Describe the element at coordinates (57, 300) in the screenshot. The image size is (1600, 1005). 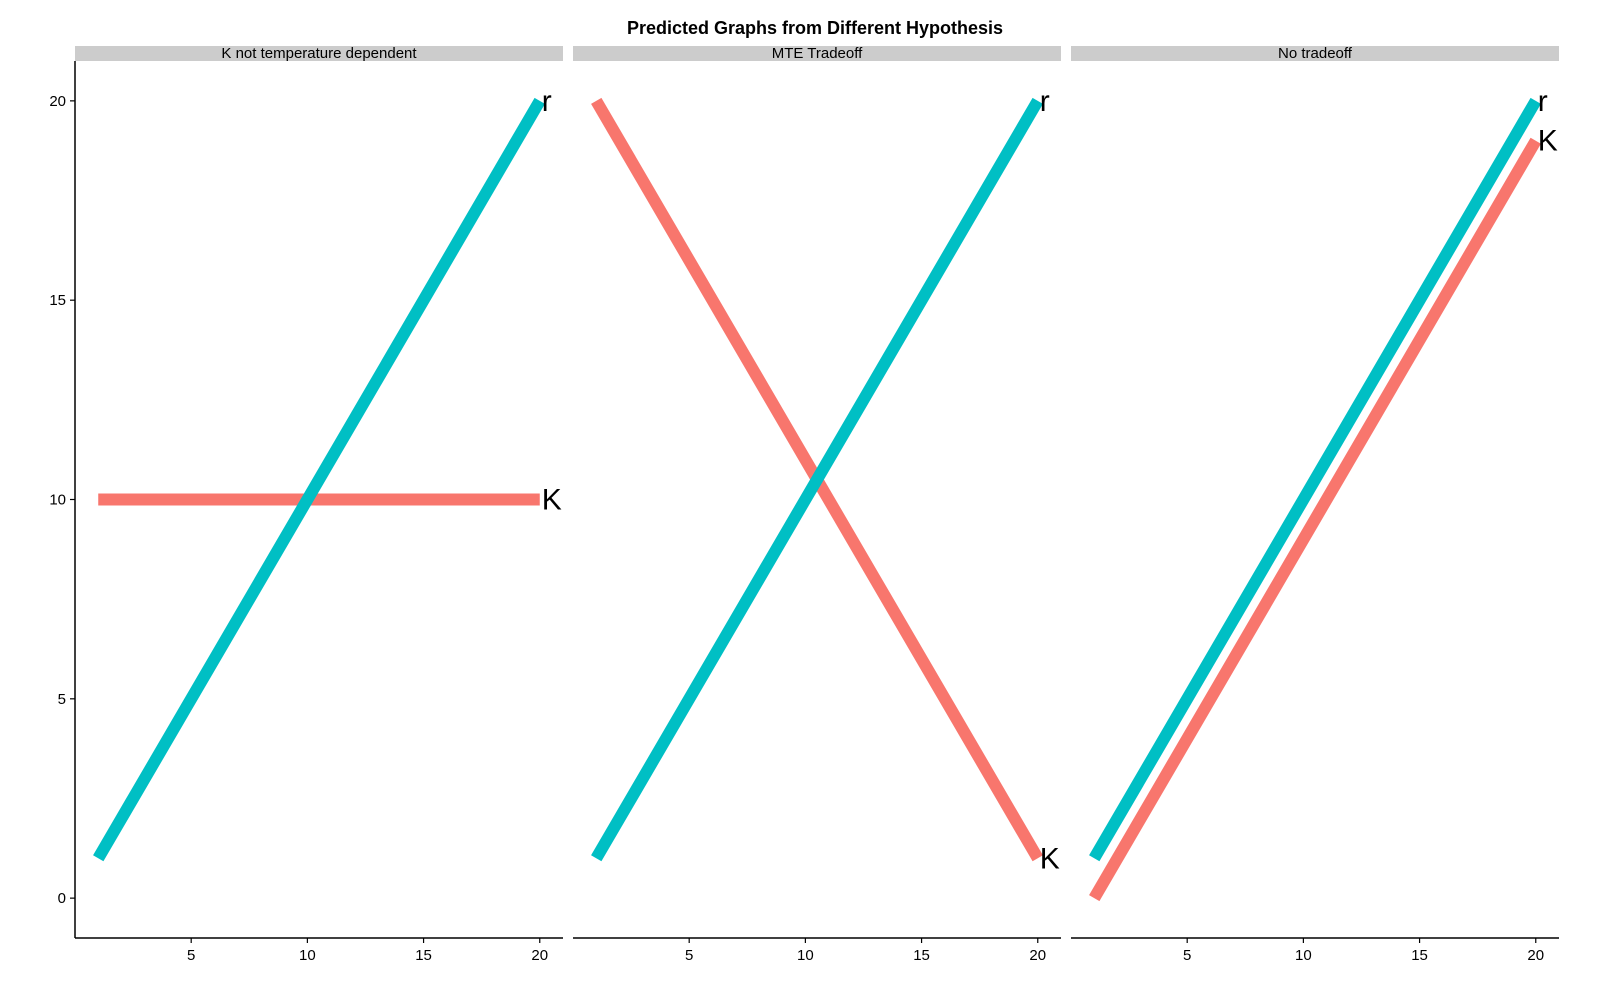
I see `y-tick-label: 15` at that location.